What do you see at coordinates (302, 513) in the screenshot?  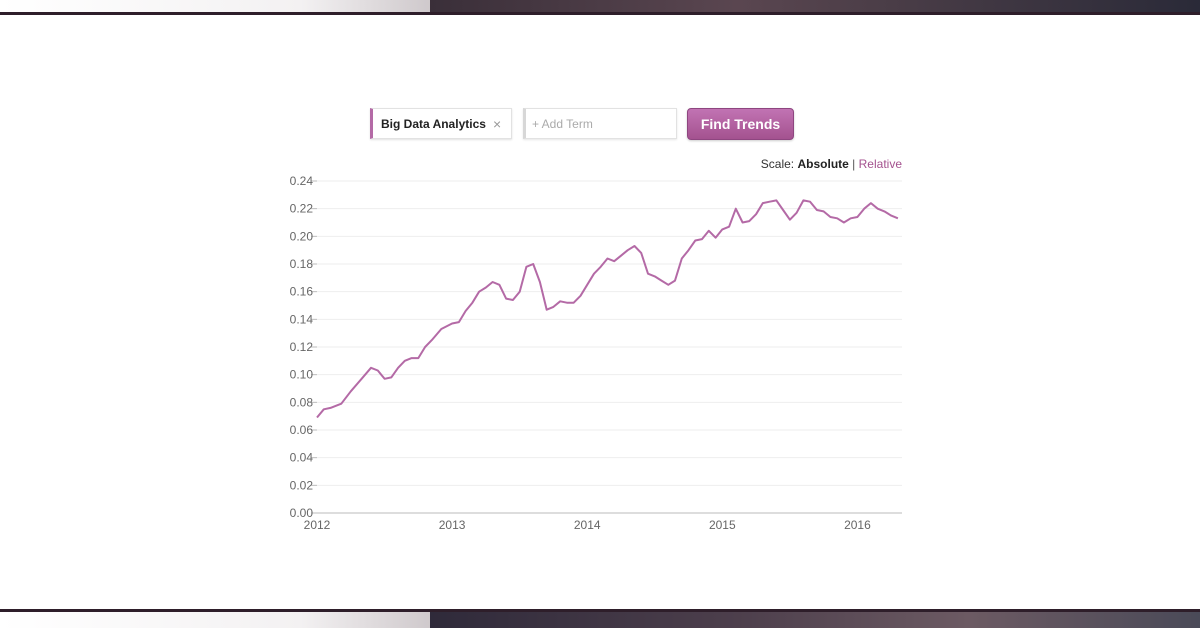 I see `y-tick-label: 0.00` at bounding box center [302, 513].